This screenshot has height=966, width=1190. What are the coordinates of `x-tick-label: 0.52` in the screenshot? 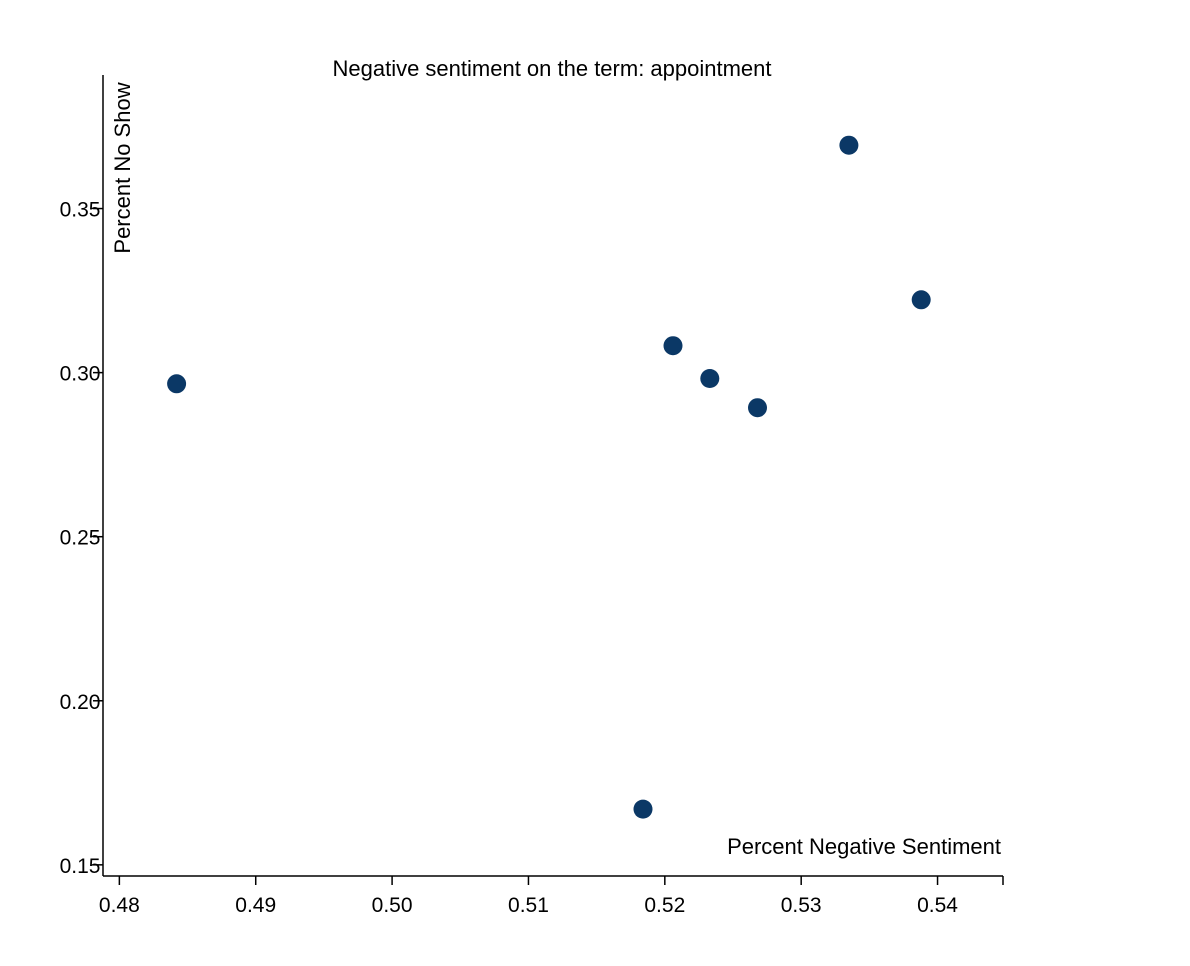 It's located at (664, 905).